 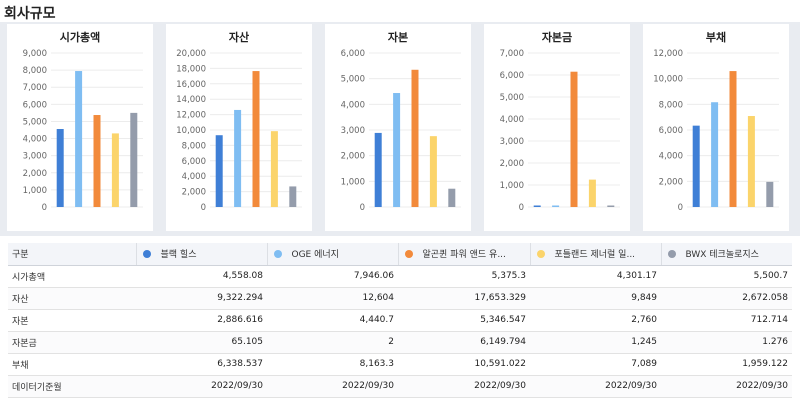 What do you see at coordinates (332, 320) in the screenshot?
I see `table-cell: 4,440.7` at bounding box center [332, 320].